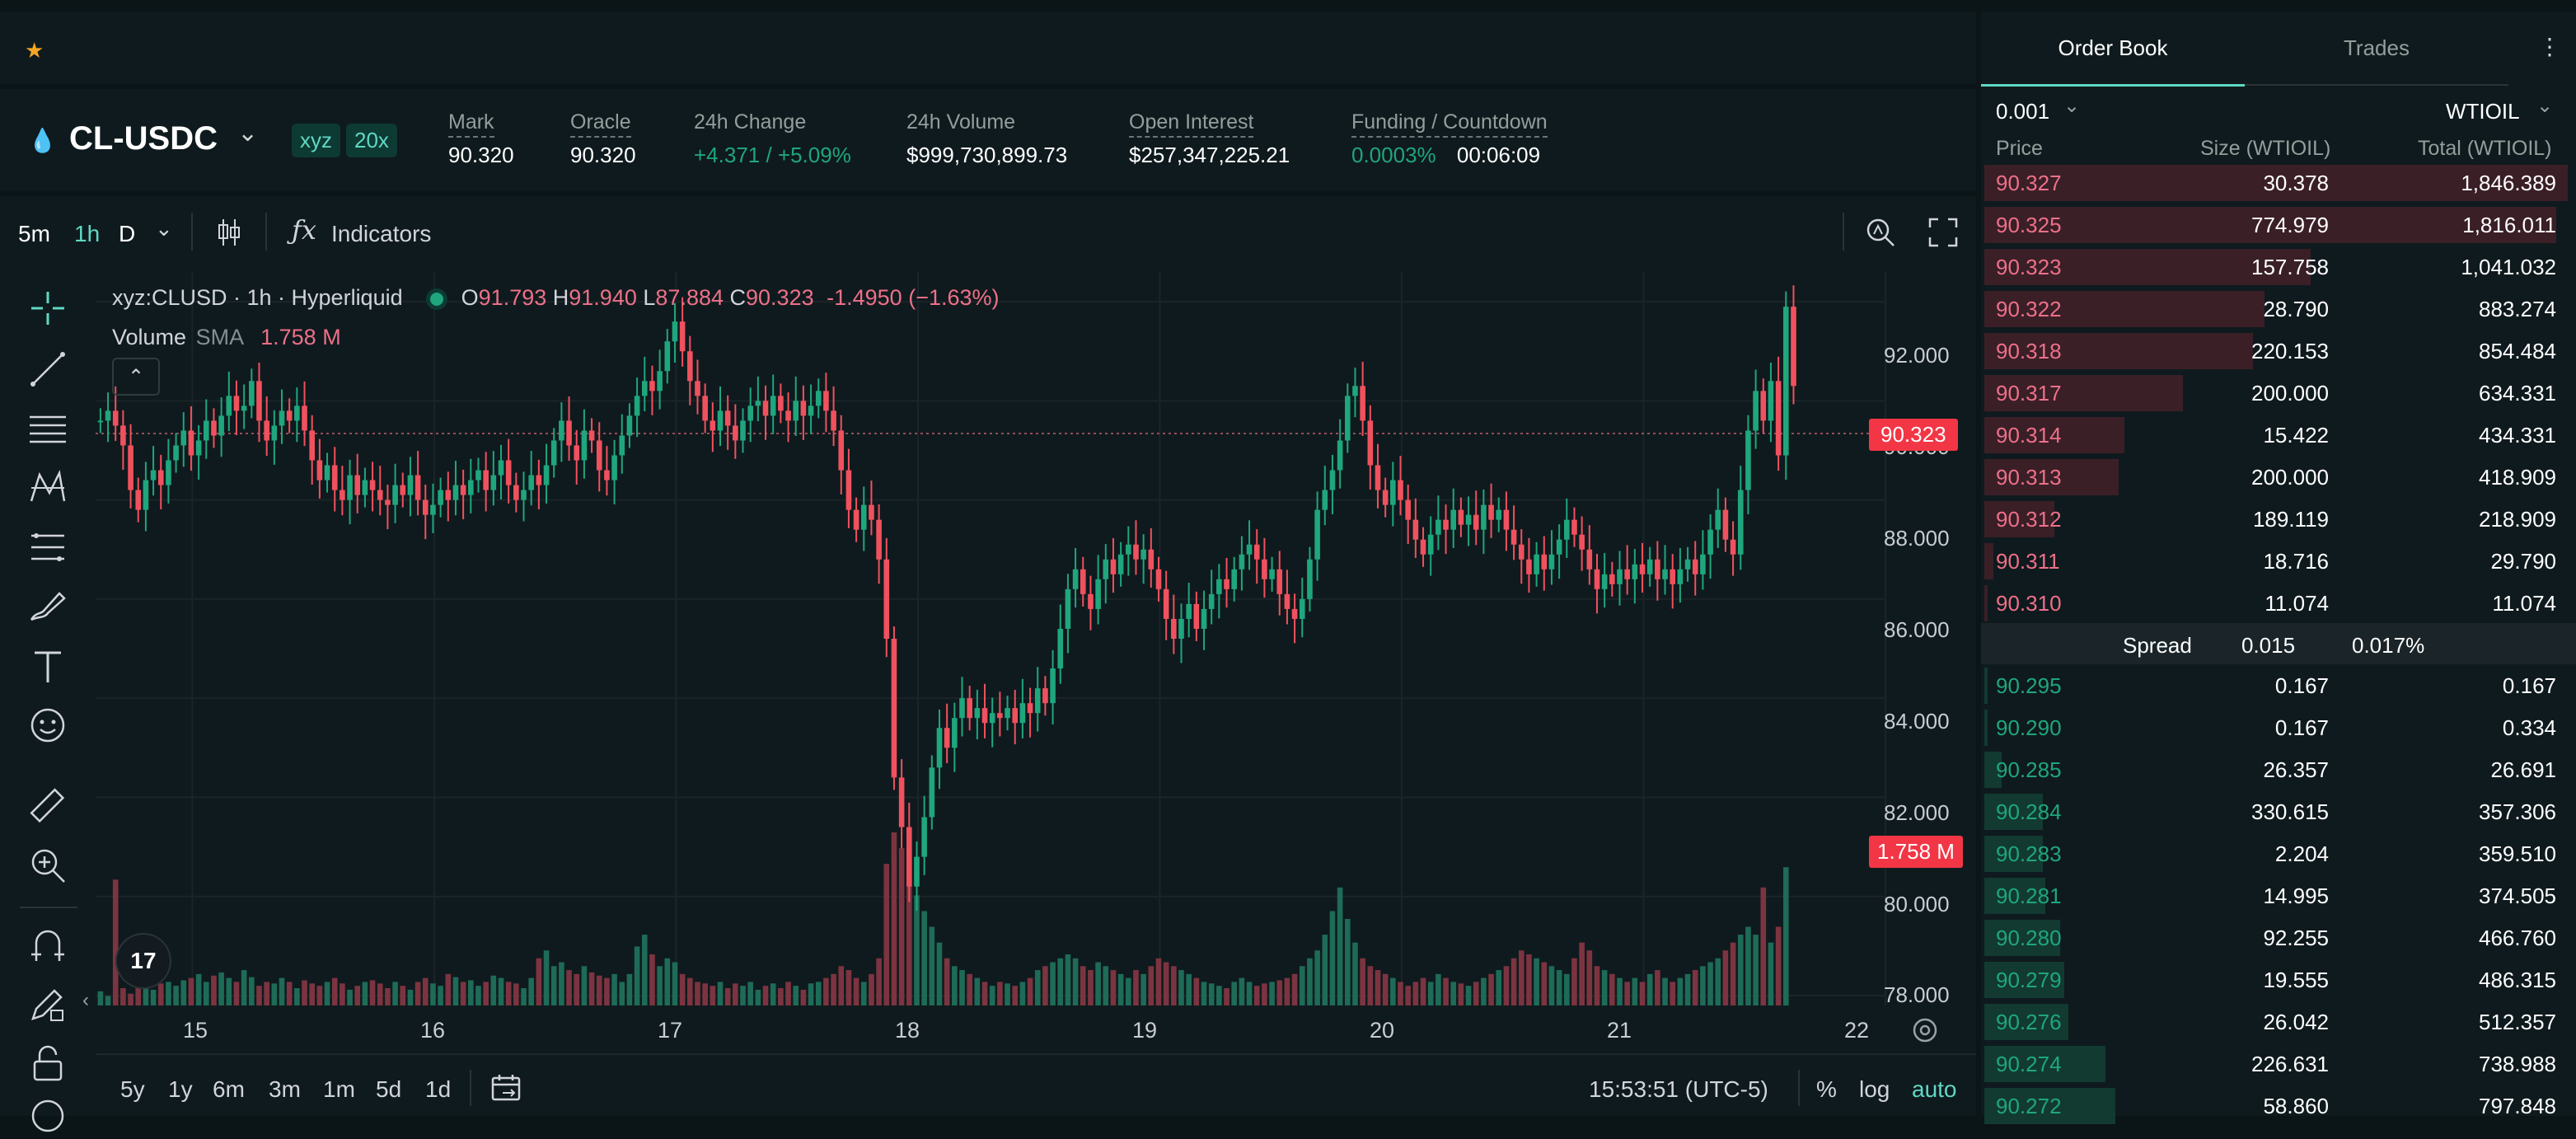 The height and width of the screenshot is (1139, 2576). What do you see at coordinates (48, 488) in the screenshot?
I see `pattern-icon` at bounding box center [48, 488].